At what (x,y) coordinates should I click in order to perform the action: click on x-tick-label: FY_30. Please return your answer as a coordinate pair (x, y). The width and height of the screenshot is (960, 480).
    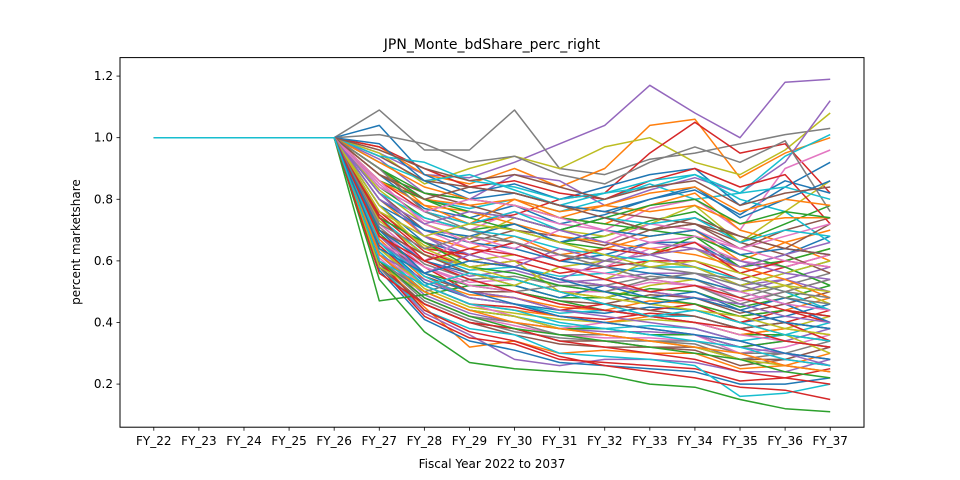
    Looking at the image, I should click on (515, 441).